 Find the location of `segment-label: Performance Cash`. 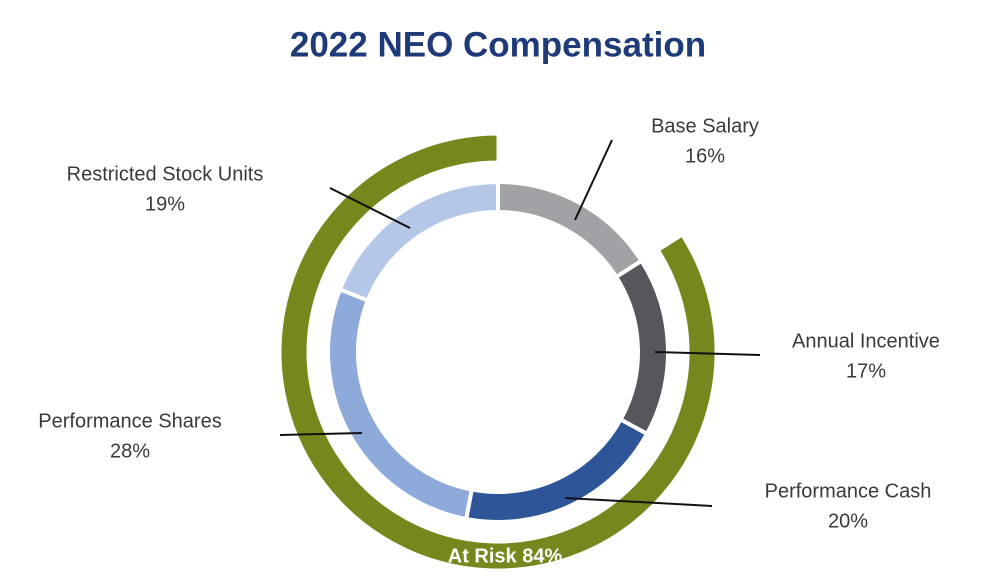

segment-label: Performance Cash is located at coordinates (848, 491).